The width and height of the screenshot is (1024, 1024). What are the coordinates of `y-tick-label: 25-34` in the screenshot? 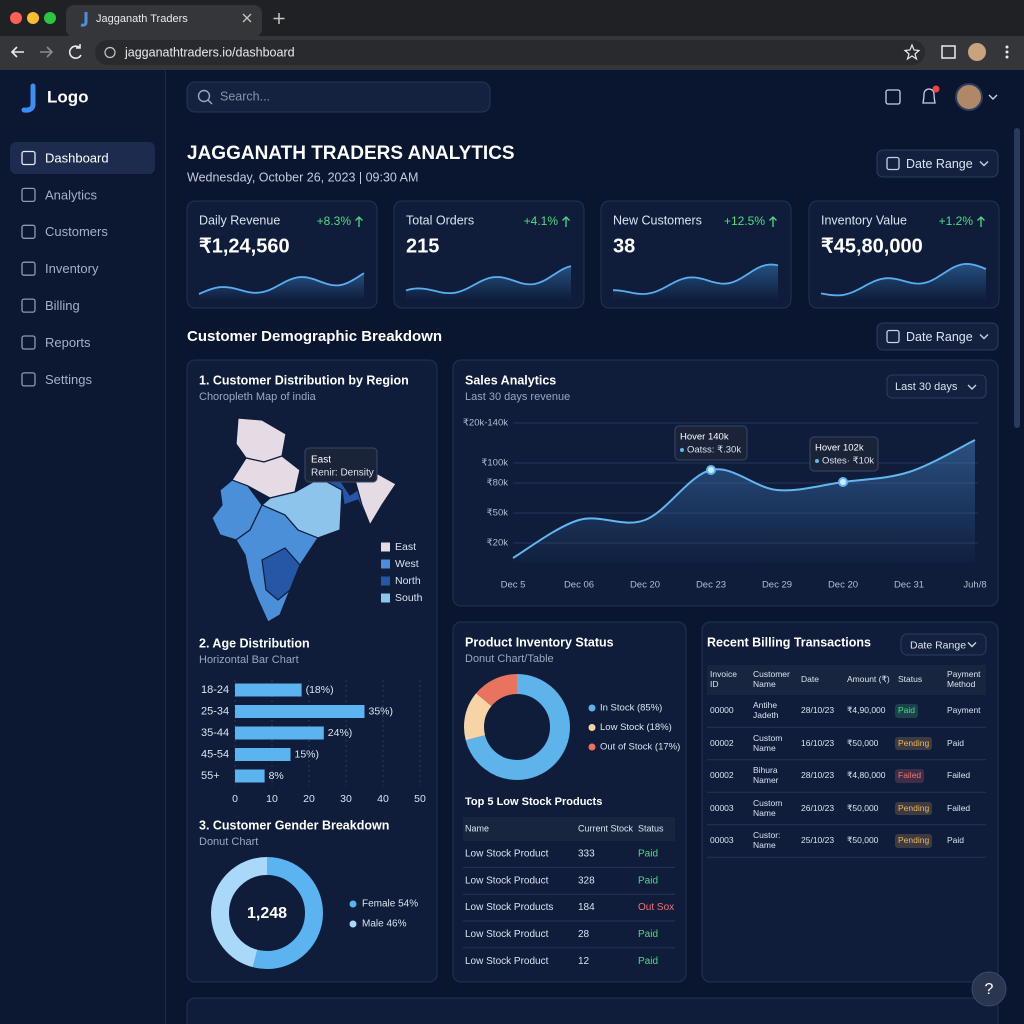 It's located at (215, 711).